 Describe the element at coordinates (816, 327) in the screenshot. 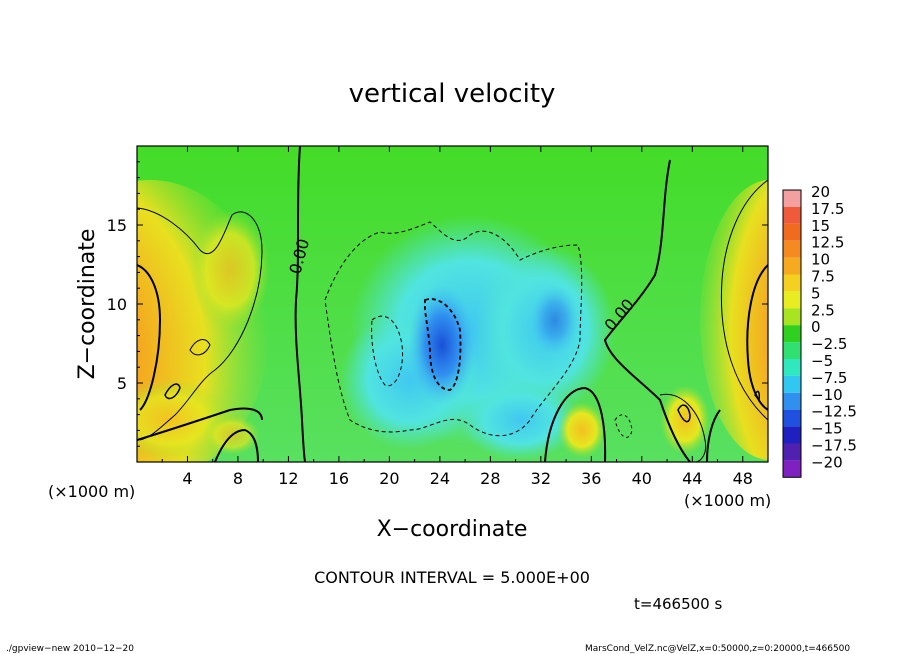

I see `colorbar-label: 0` at that location.